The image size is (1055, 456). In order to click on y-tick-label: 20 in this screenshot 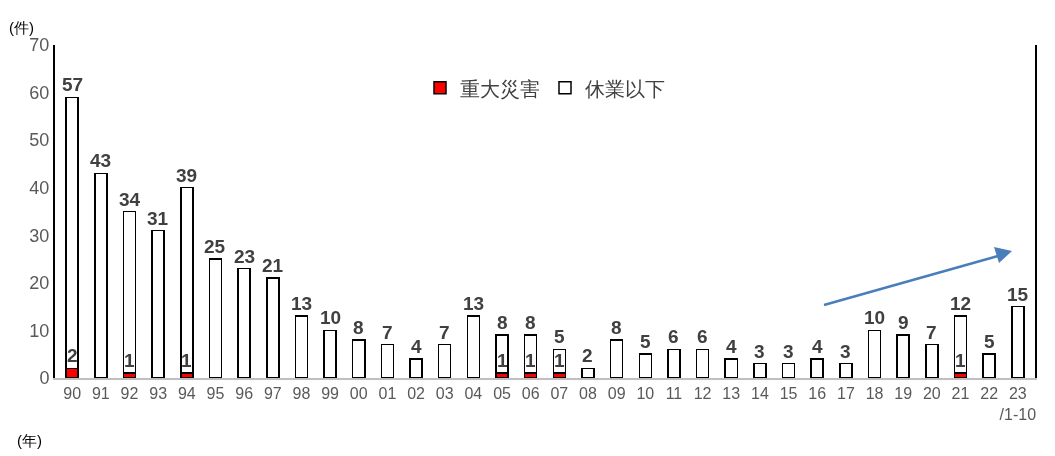, I will do `click(39, 283)`.